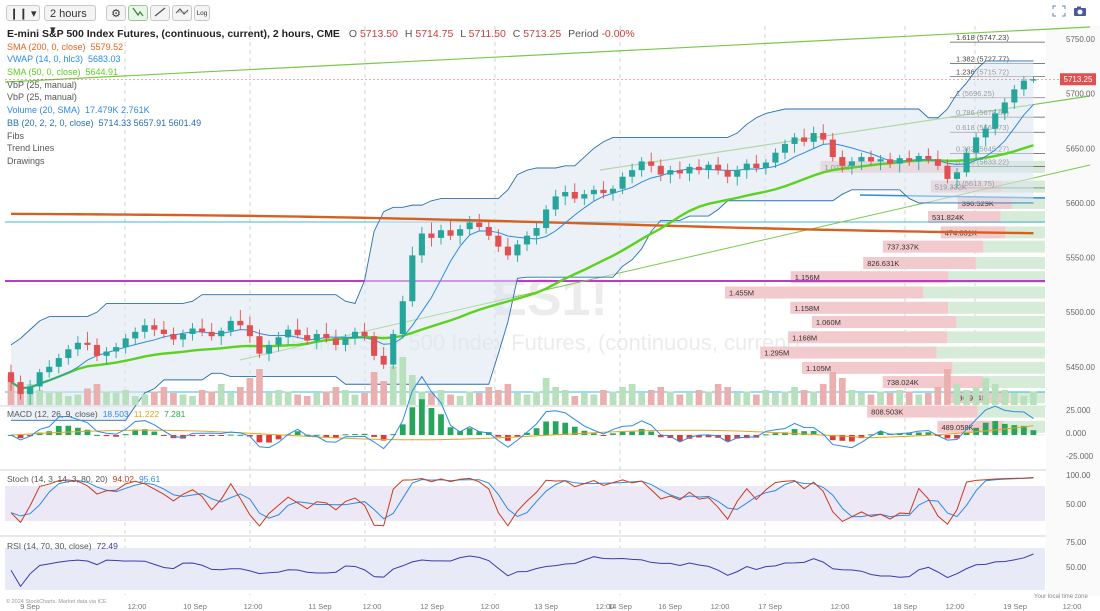 The width and height of the screenshot is (1100, 611). I want to click on log-scale-button: Log, so click(202, 13).